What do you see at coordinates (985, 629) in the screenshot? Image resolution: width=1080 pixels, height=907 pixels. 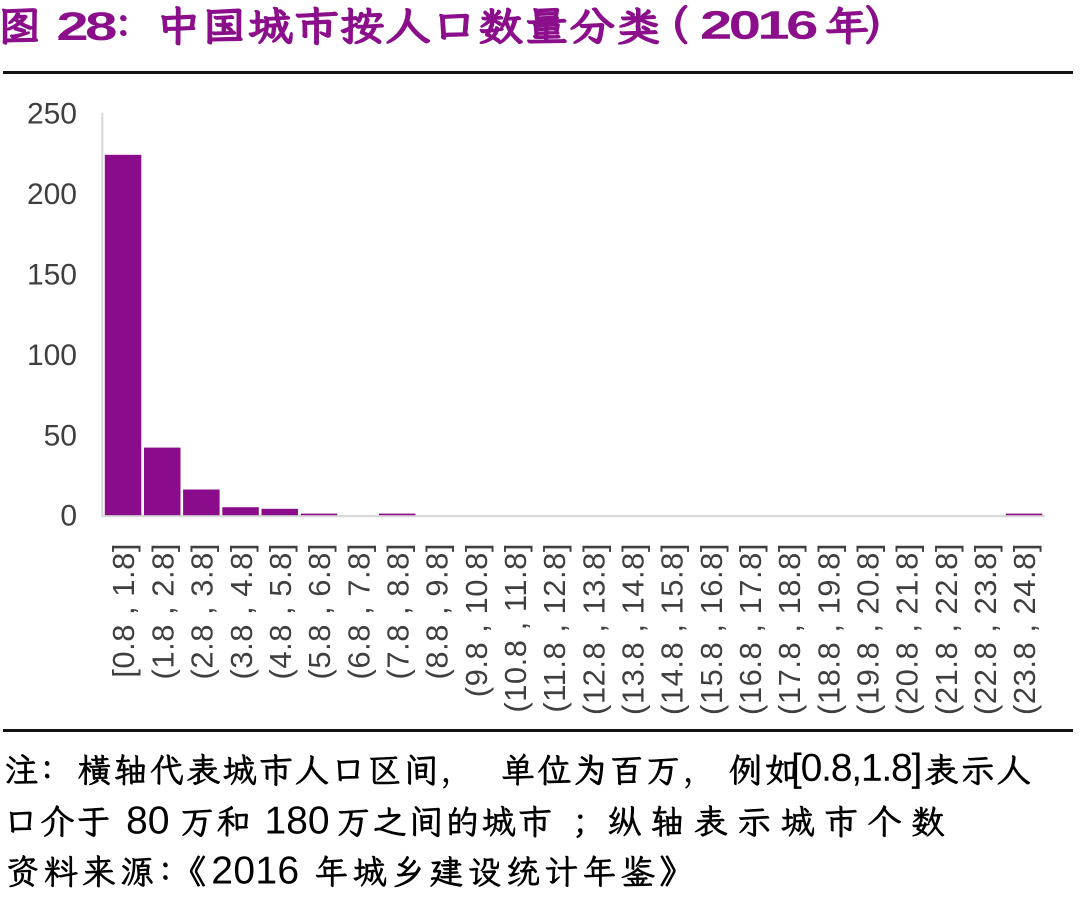 I see `svg-text: (22.8 , 23.8]` at bounding box center [985, 629].